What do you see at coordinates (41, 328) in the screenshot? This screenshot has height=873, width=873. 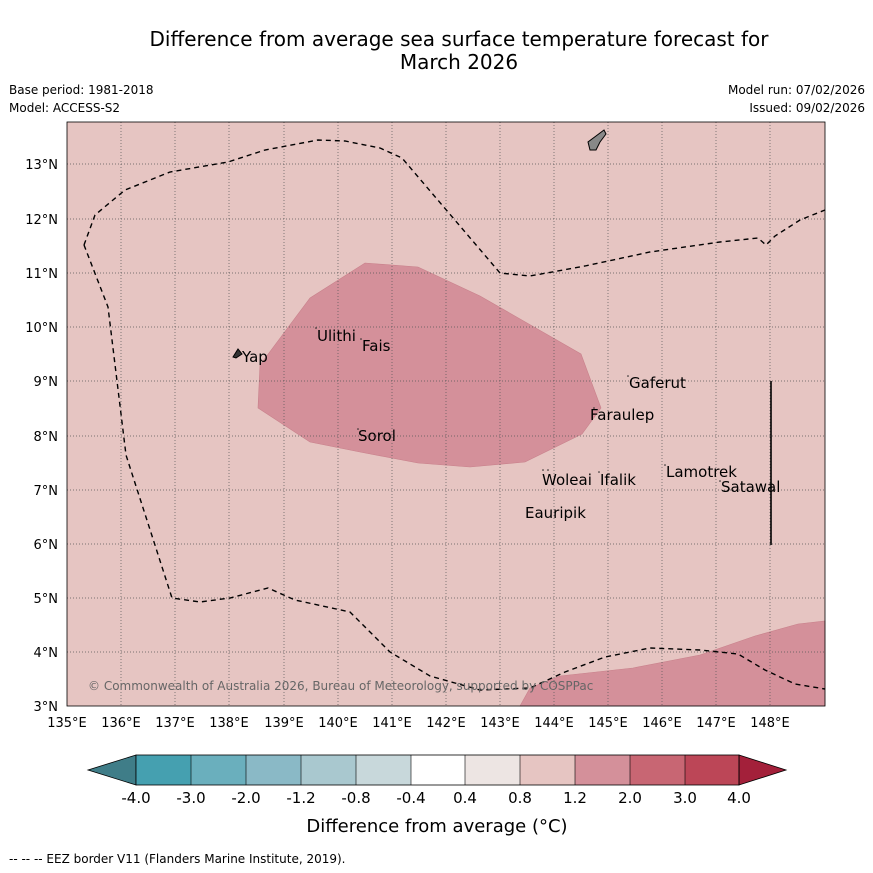 I see `lat-label: 10°N` at bounding box center [41, 328].